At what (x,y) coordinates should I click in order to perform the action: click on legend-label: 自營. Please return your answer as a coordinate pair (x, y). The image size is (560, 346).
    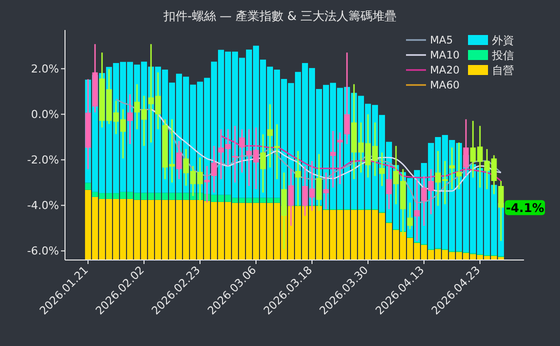
    Looking at the image, I should click on (503, 70).